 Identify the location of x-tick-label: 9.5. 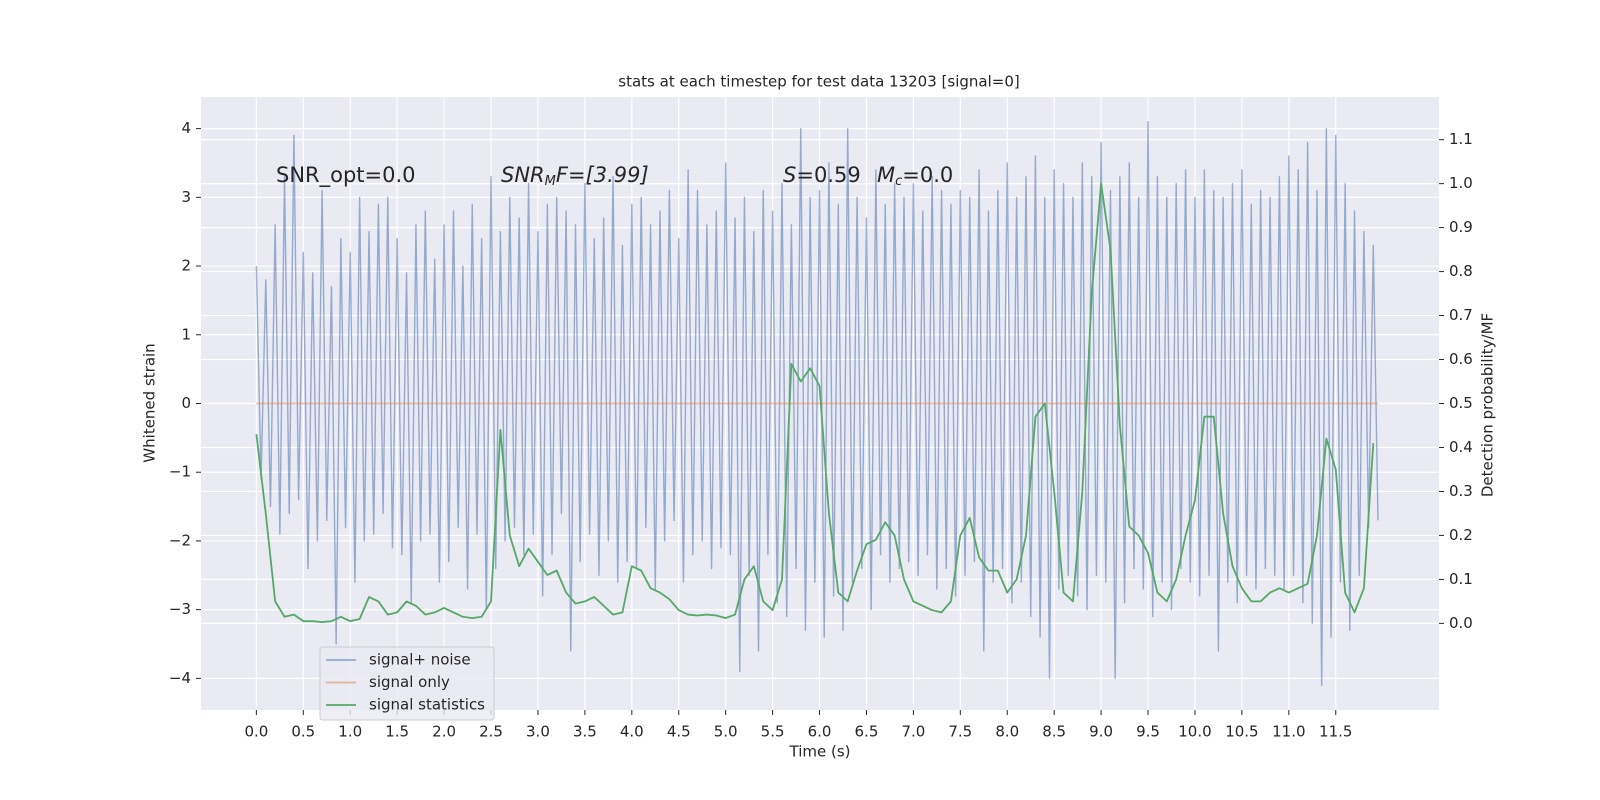
(1148, 732).